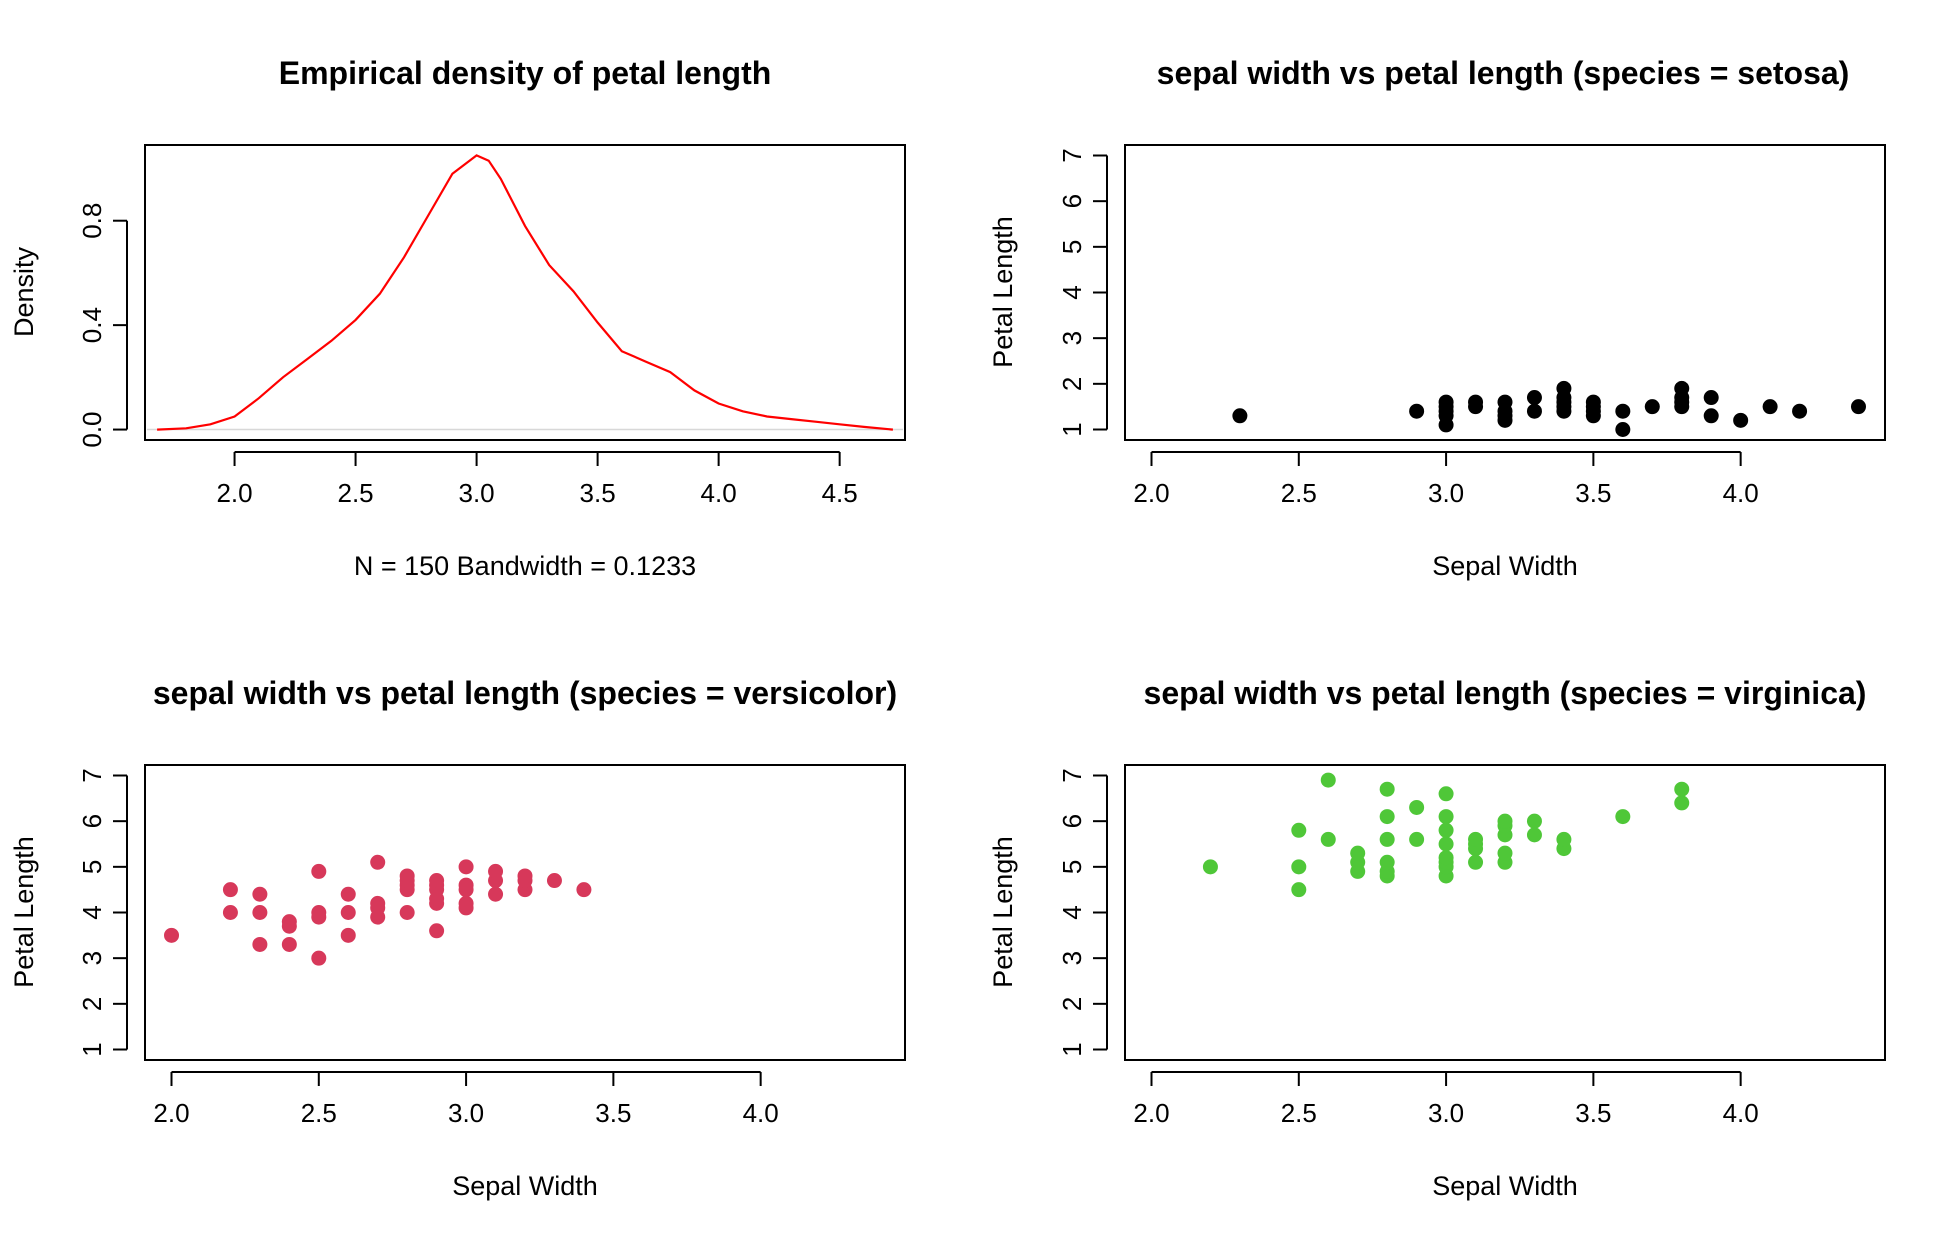 This screenshot has height=1241, width=1950. What do you see at coordinates (1072, 912) in the screenshot?
I see `virginica-y-tick-label: 4` at bounding box center [1072, 912].